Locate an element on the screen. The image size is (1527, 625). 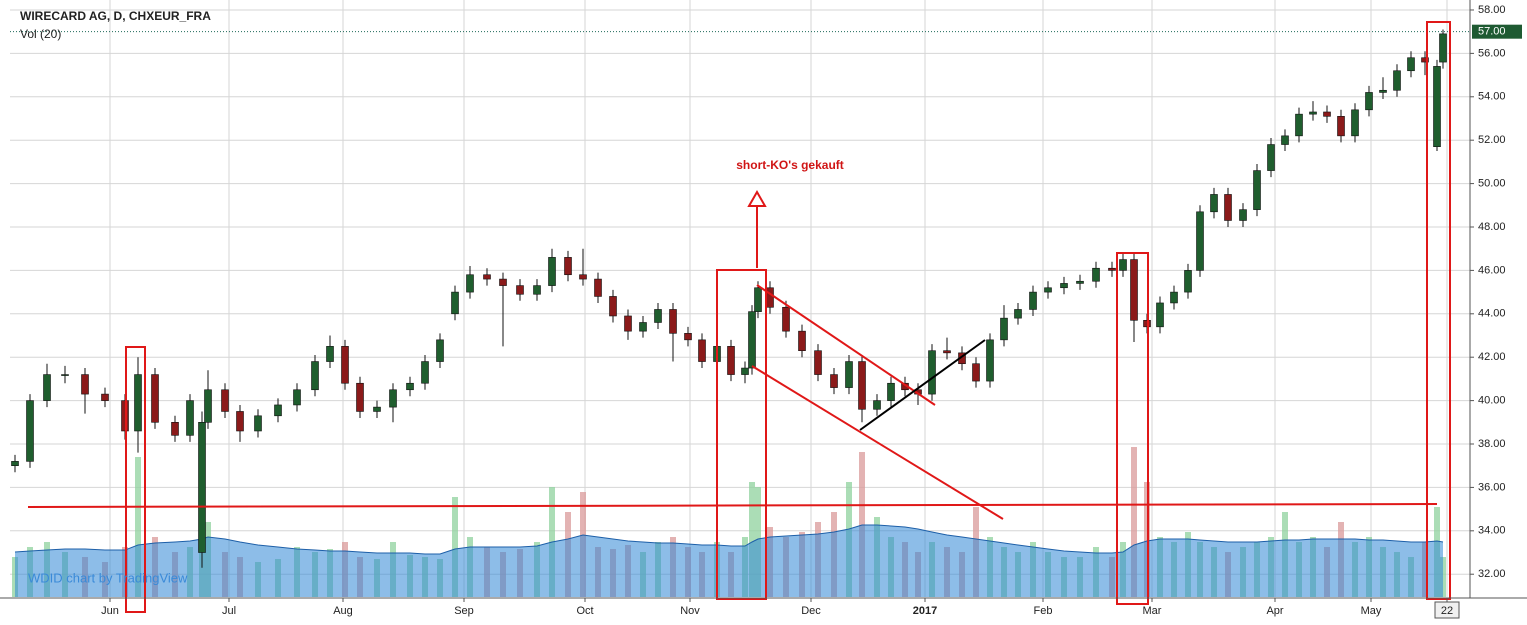
y-tick-label: 54.00 is located at coordinates (1492, 97).